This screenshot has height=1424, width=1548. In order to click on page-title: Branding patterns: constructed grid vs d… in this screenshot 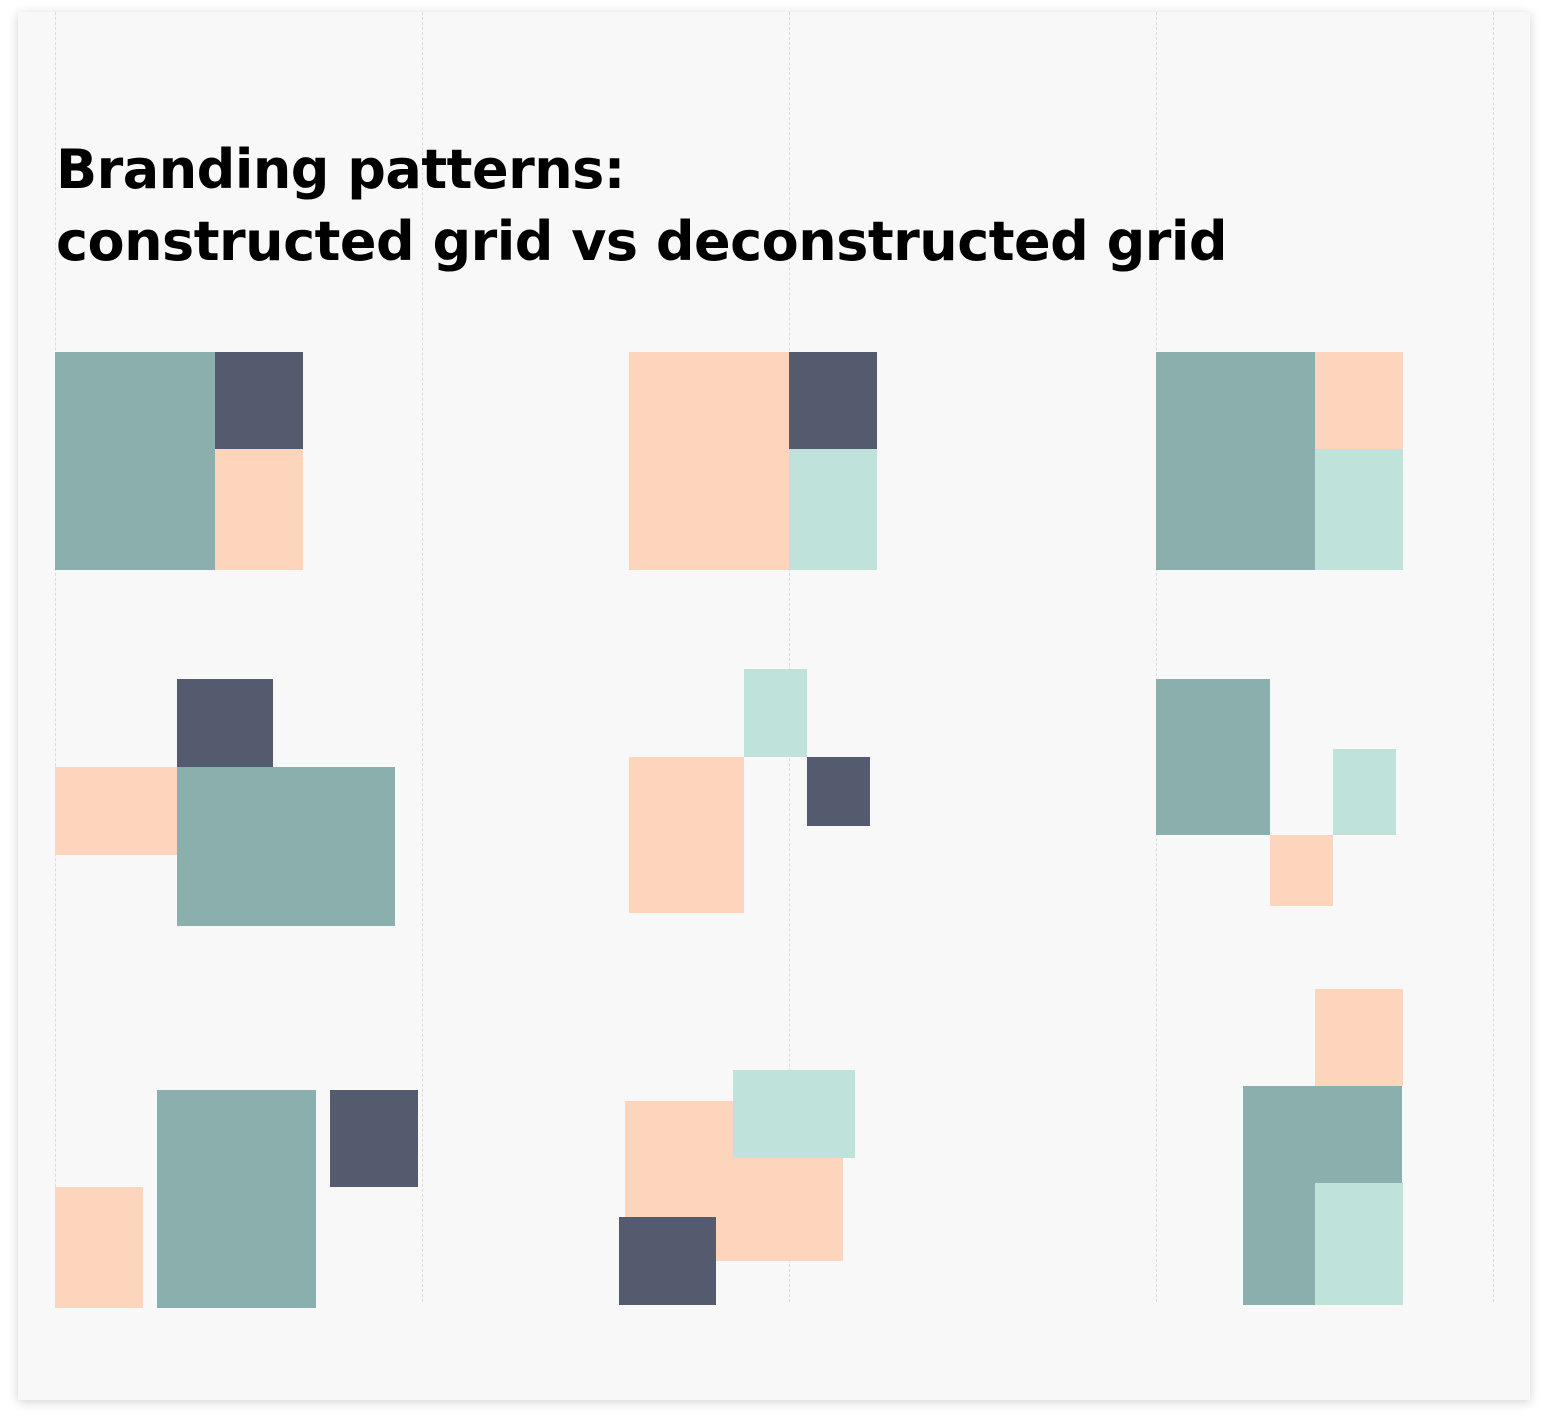, I will do `click(642, 206)`.